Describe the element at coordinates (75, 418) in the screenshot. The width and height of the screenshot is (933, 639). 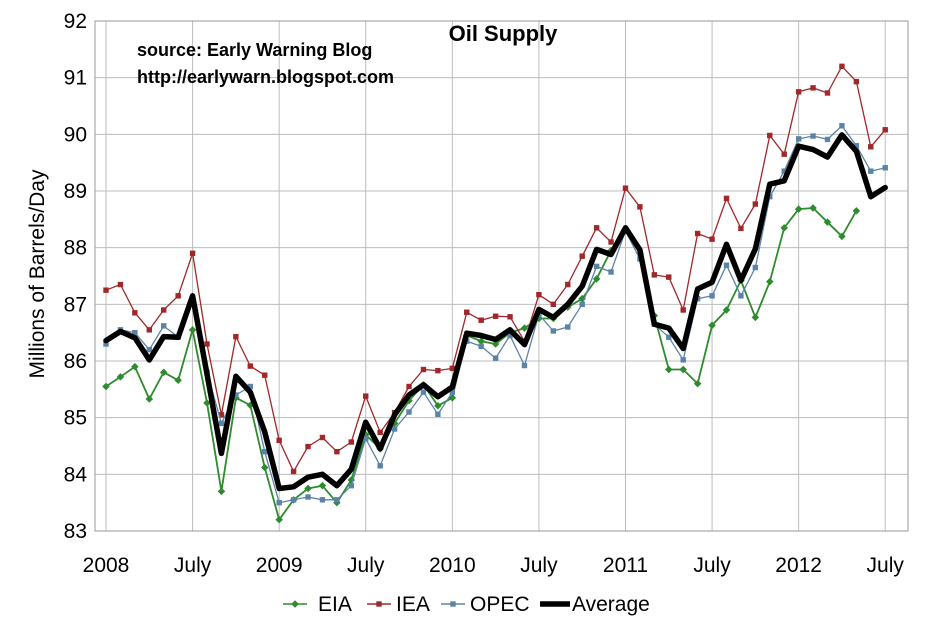
I see `y-tick-label: 85` at that location.